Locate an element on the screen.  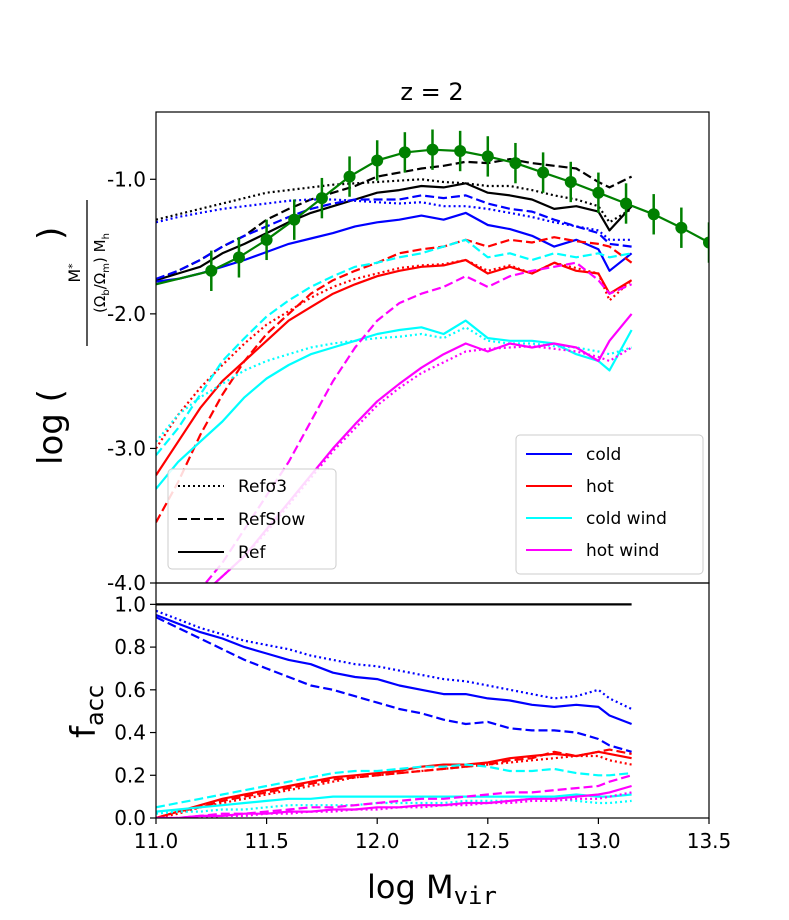
top-line-cold-refsigma3 is located at coordinates (394, 219).